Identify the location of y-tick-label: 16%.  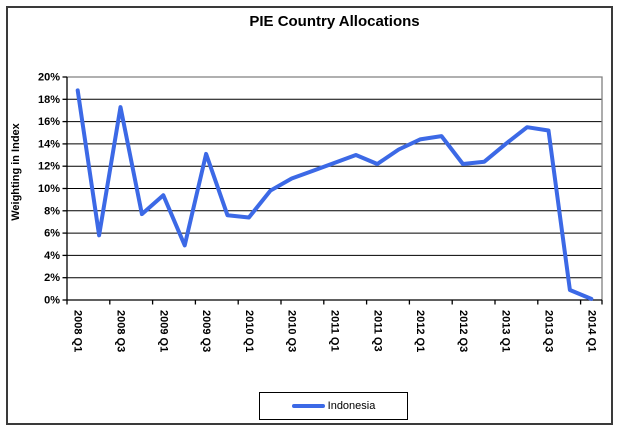
(49, 122).